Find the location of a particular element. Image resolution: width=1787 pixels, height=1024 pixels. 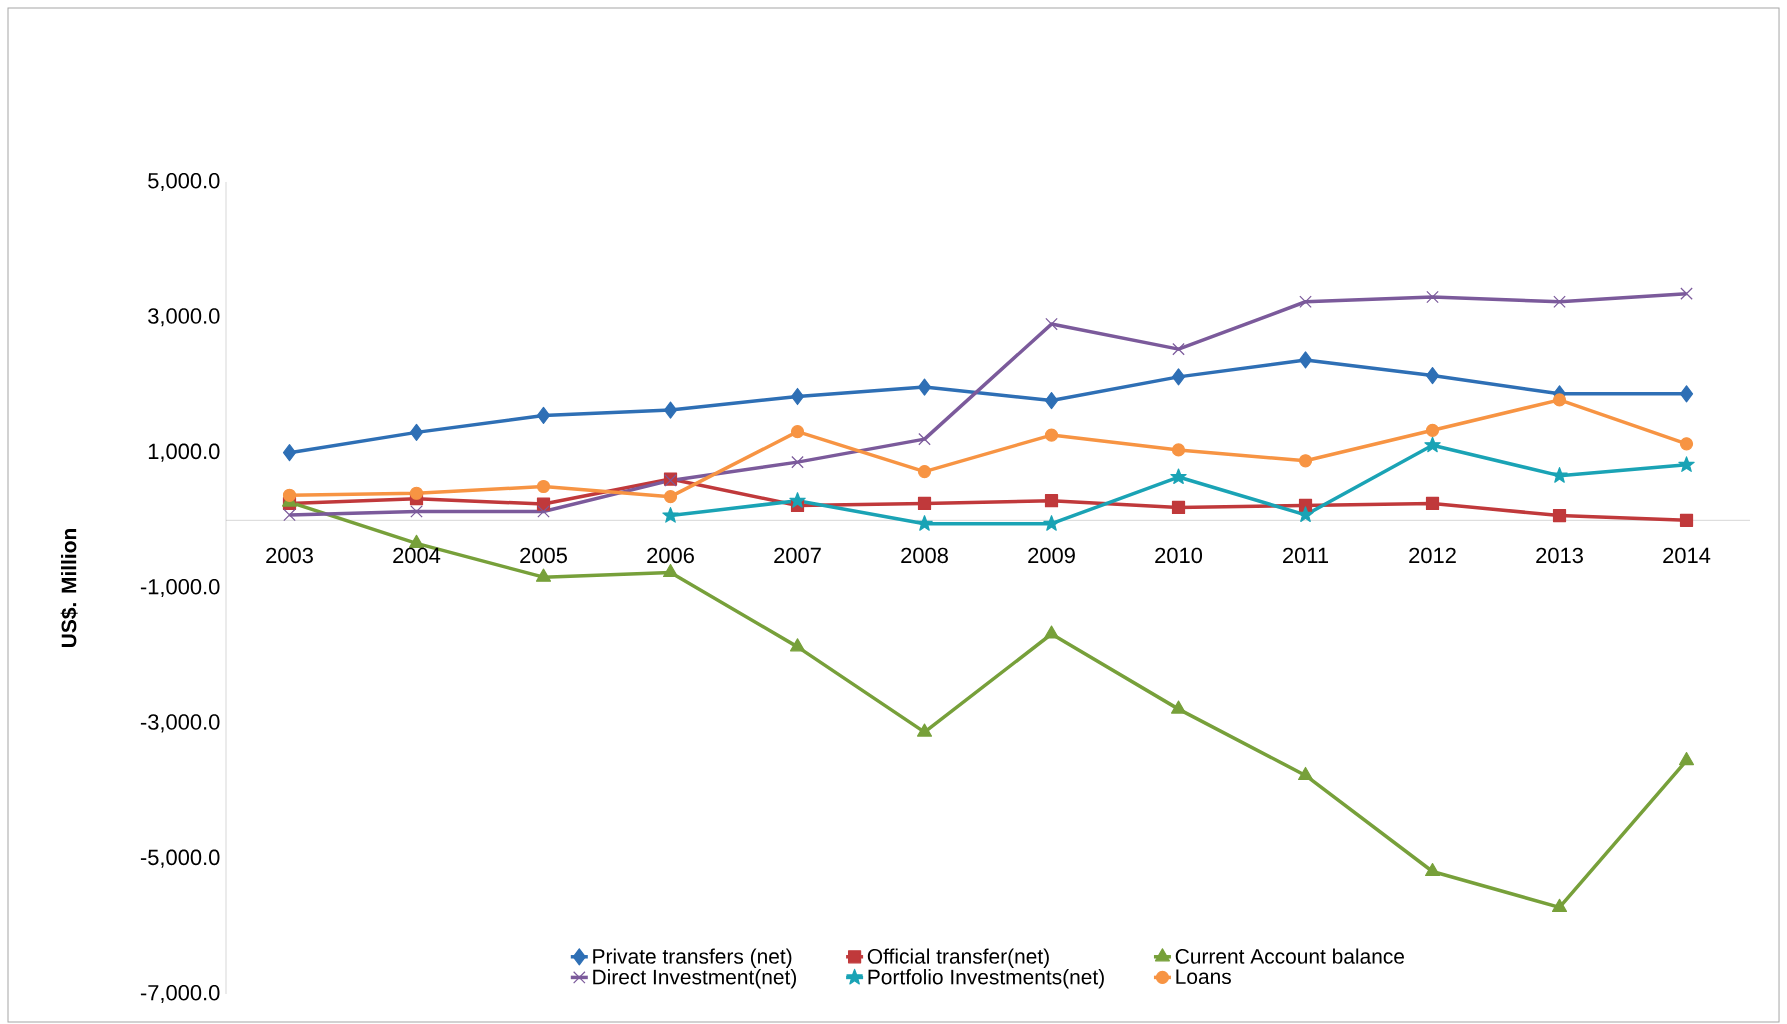

legend-label: Direct Investment(net) is located at coordinates (695, 979).